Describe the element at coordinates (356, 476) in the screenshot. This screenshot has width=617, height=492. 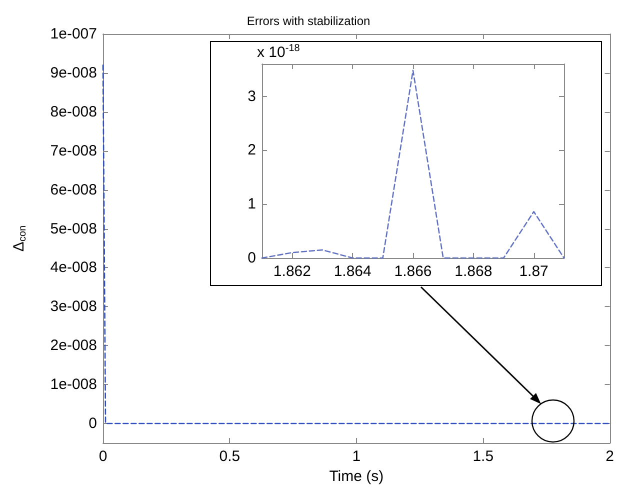
I see `x-axis-title: Time (s)` at that location.